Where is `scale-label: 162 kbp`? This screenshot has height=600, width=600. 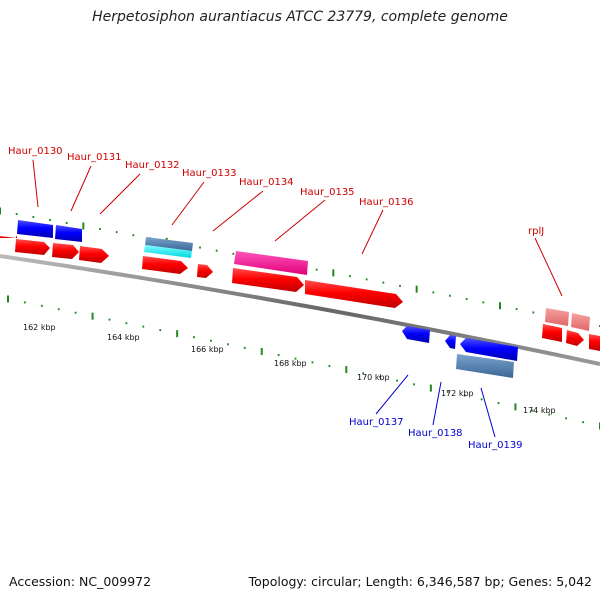 scale-label: 162 kbp is located at coordinates (39, 327).